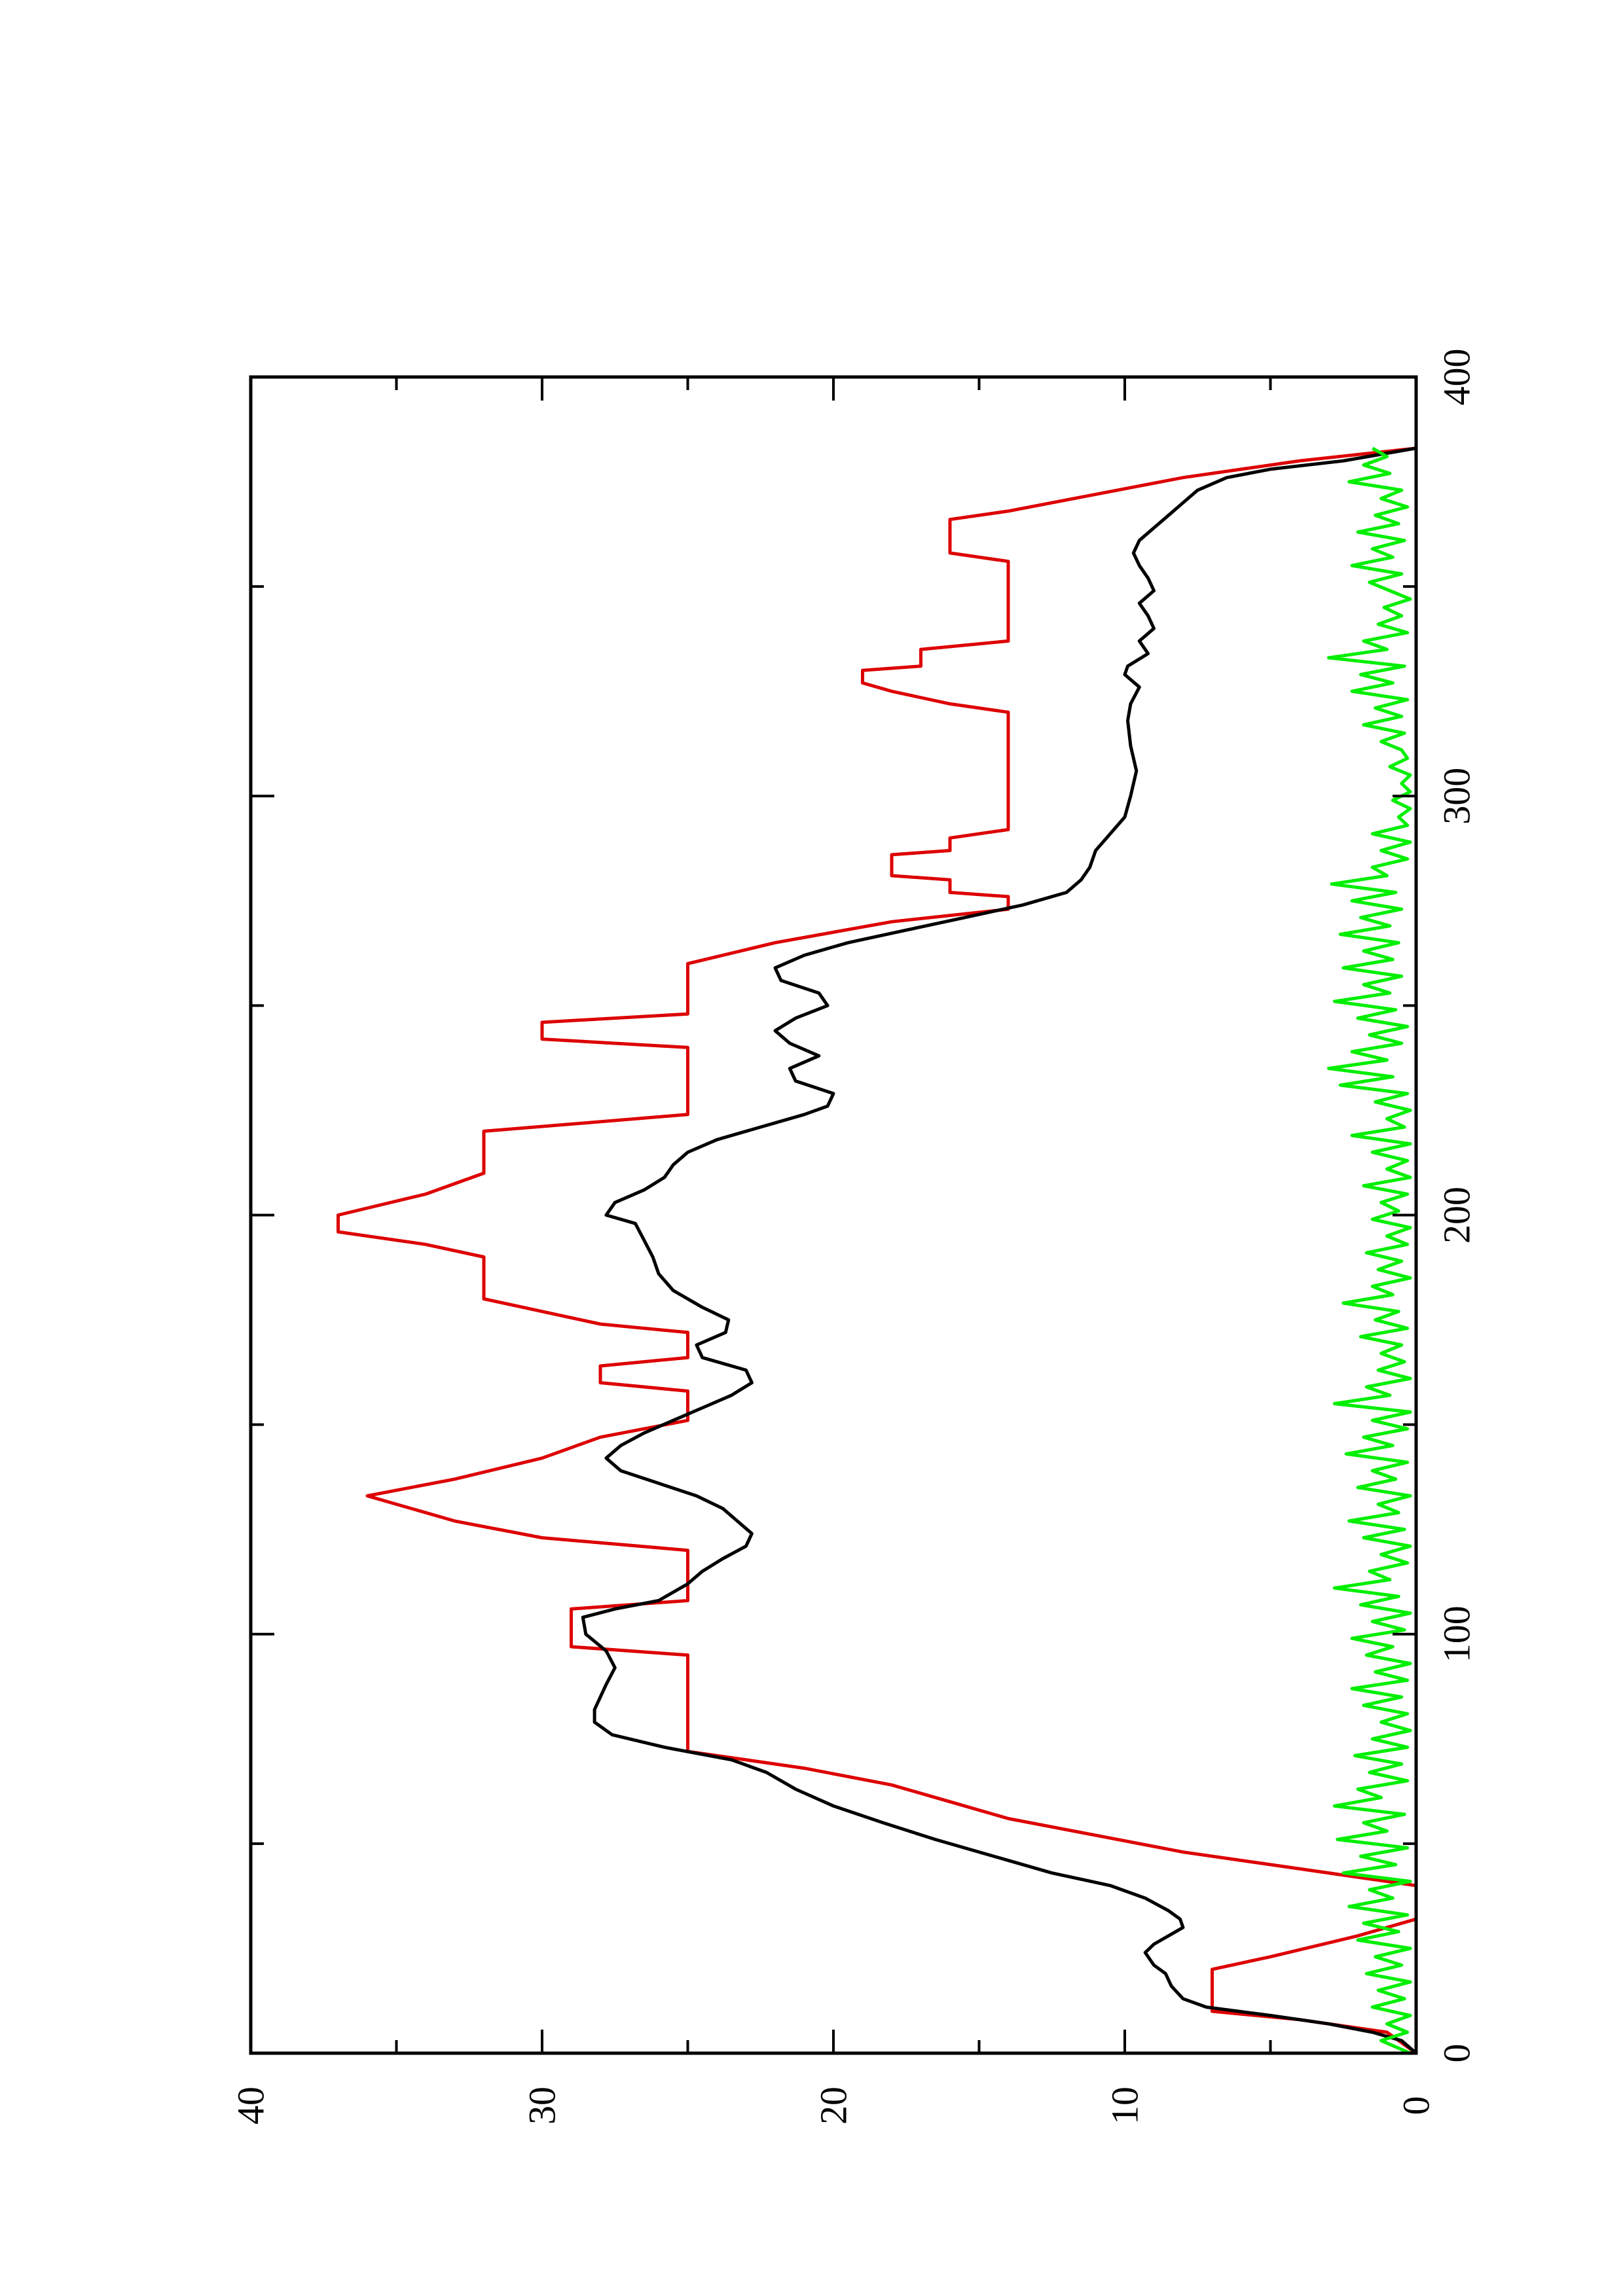 Image resolution: width=1623 pixels, height=2296 pixels. Describe the element at coordinates (833, 2106) in the screenshot. I see `y-tick-label: 20` at that location.